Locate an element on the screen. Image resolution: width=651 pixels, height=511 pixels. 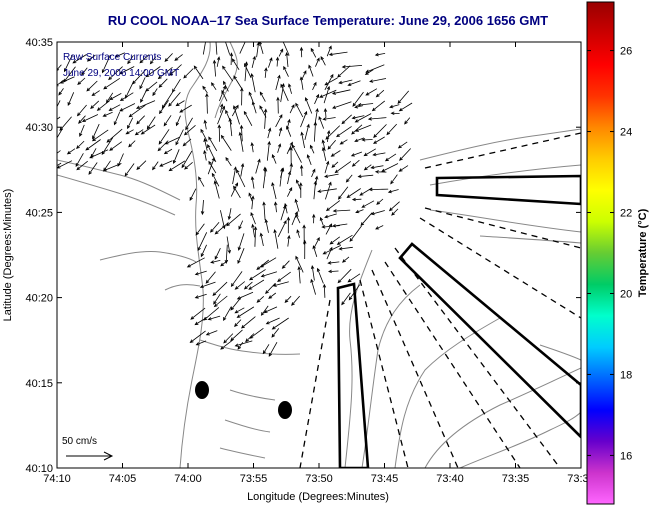
inset-timestamp: June 29, 2006 14:00 GMT is located at coordinates (121, 73).